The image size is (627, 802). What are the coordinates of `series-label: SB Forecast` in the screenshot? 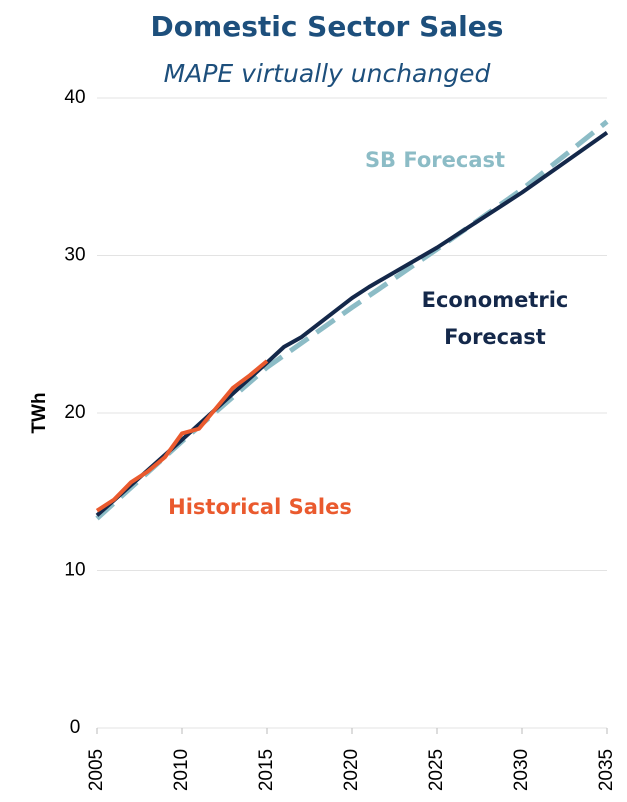 It's located at (435, 160).